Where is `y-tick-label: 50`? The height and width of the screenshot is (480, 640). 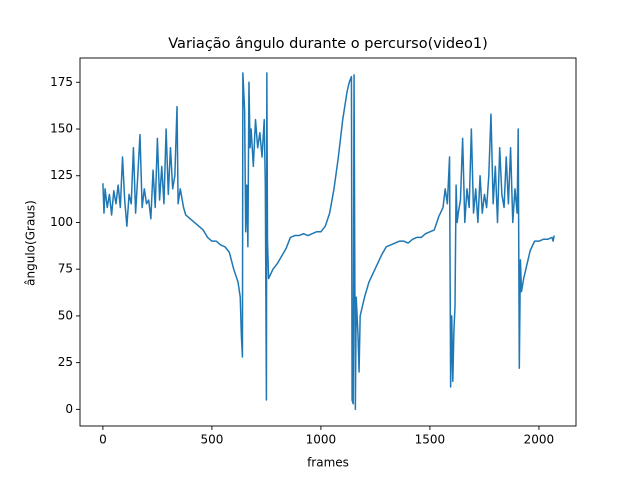 y-tick-label: 50 is located at coordinates (65, 315).